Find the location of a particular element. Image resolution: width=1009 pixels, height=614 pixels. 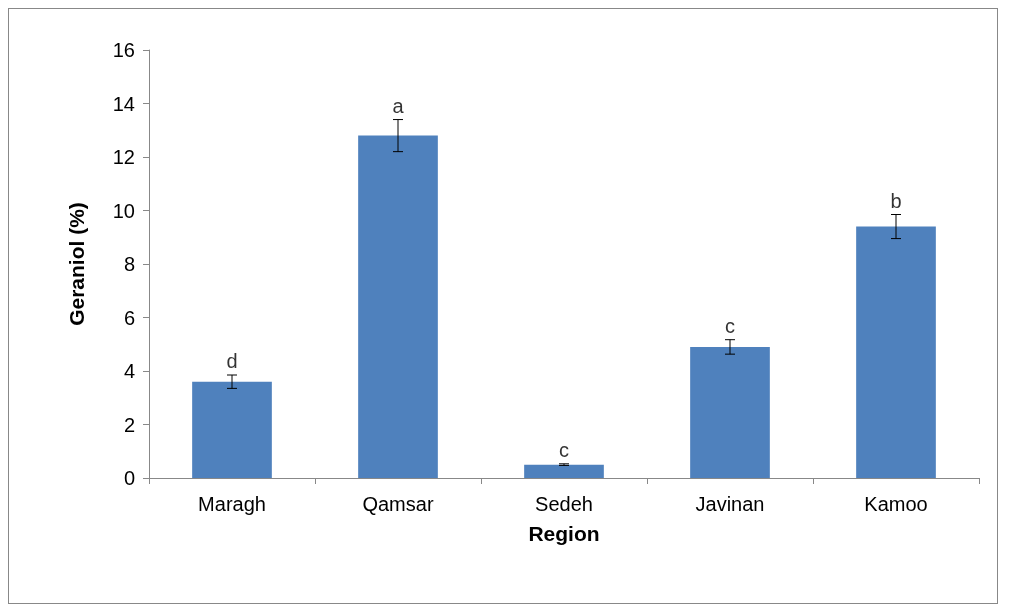

y-tick-label: 2 is located at coordinates (129, 424).